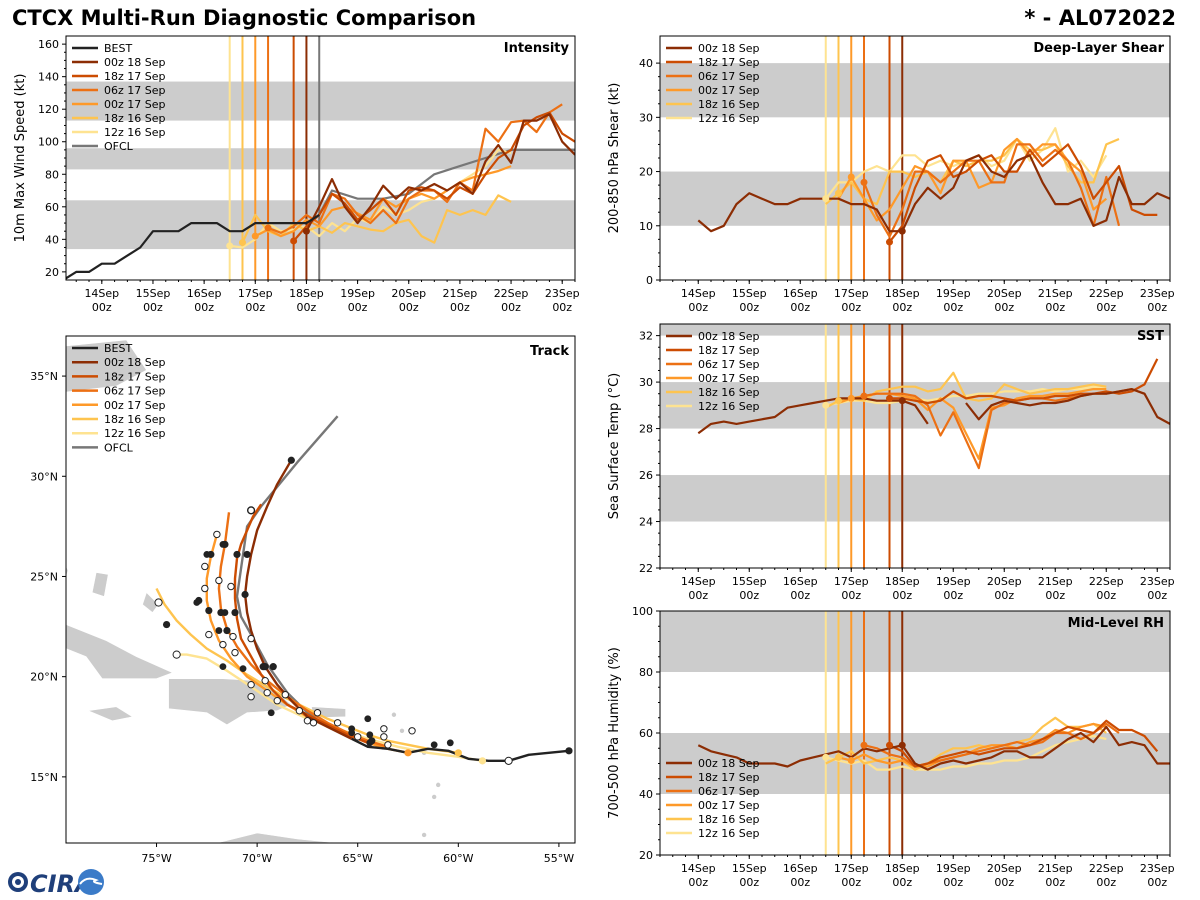  What do you see at coordinates (646, 336) in the screenshot?
I see `sst-ytick-label: 32` at bounding box center [646, 336].